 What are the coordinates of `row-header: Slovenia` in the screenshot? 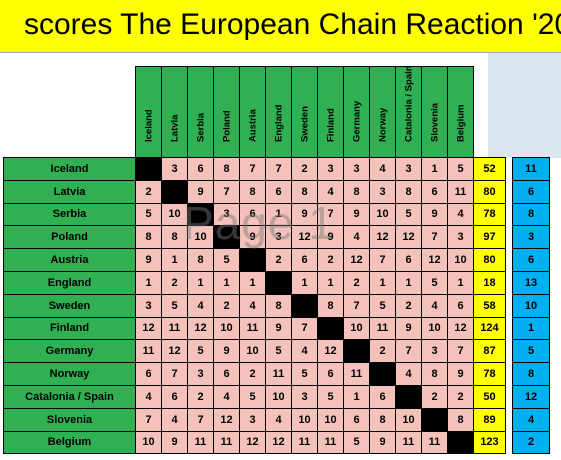 It's located at (69, 419).